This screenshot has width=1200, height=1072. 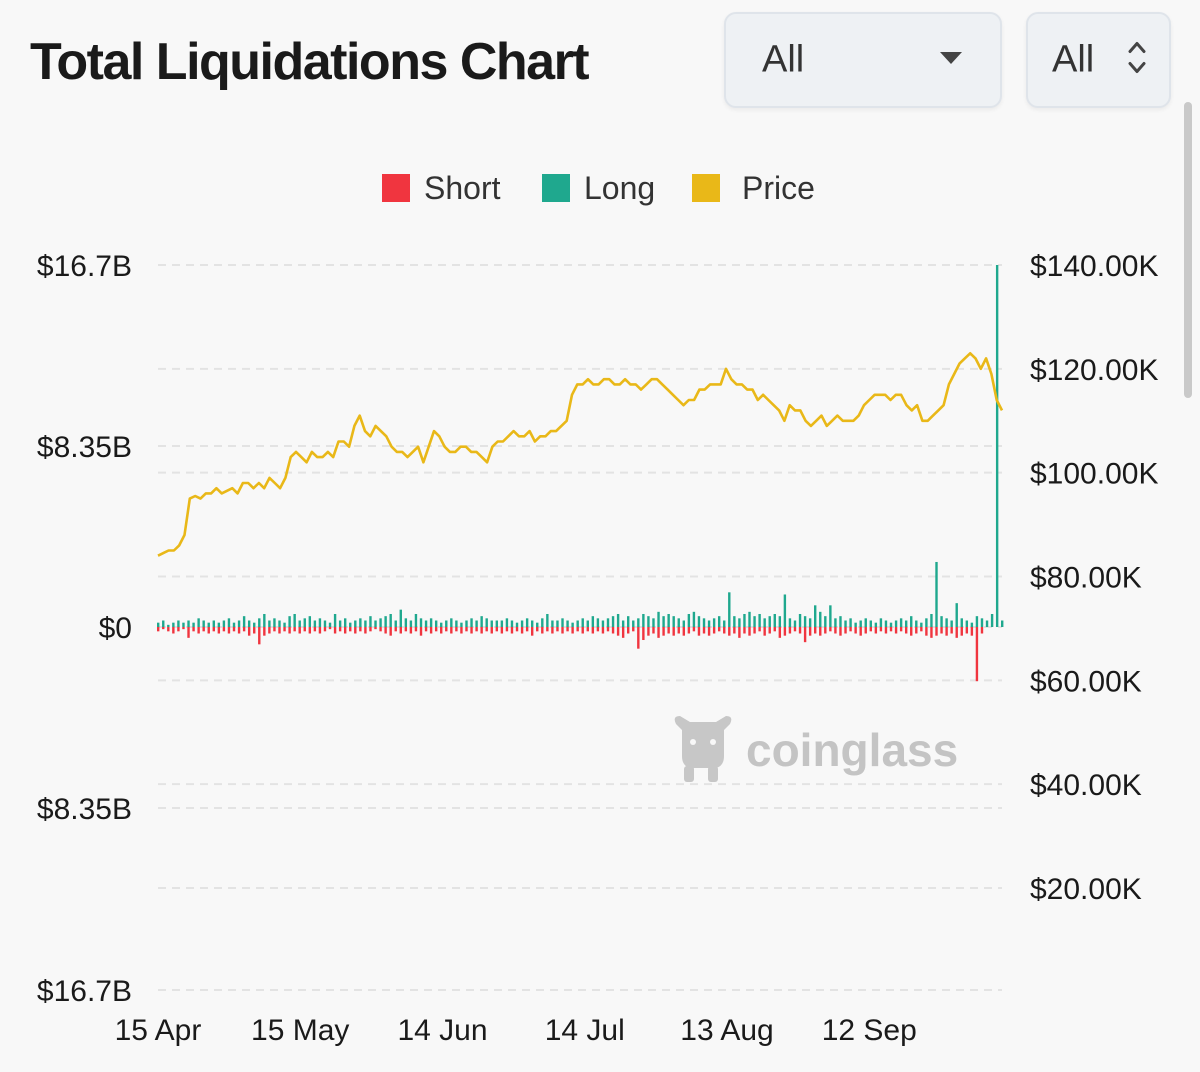 I want to click on coin-select-value: All, so click(x=1073, y=59).